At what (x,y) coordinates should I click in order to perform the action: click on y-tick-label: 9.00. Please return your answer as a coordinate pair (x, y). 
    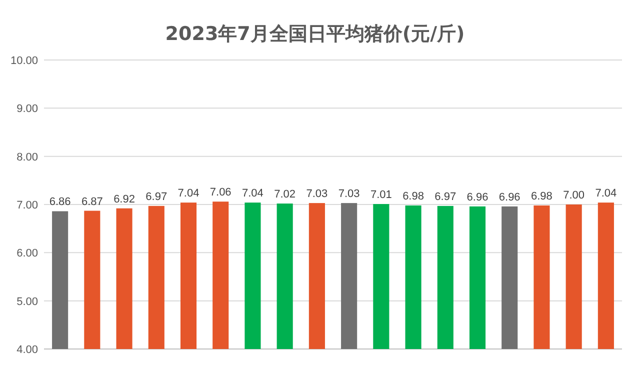
    Looking at the image, I should click on (27, 109).